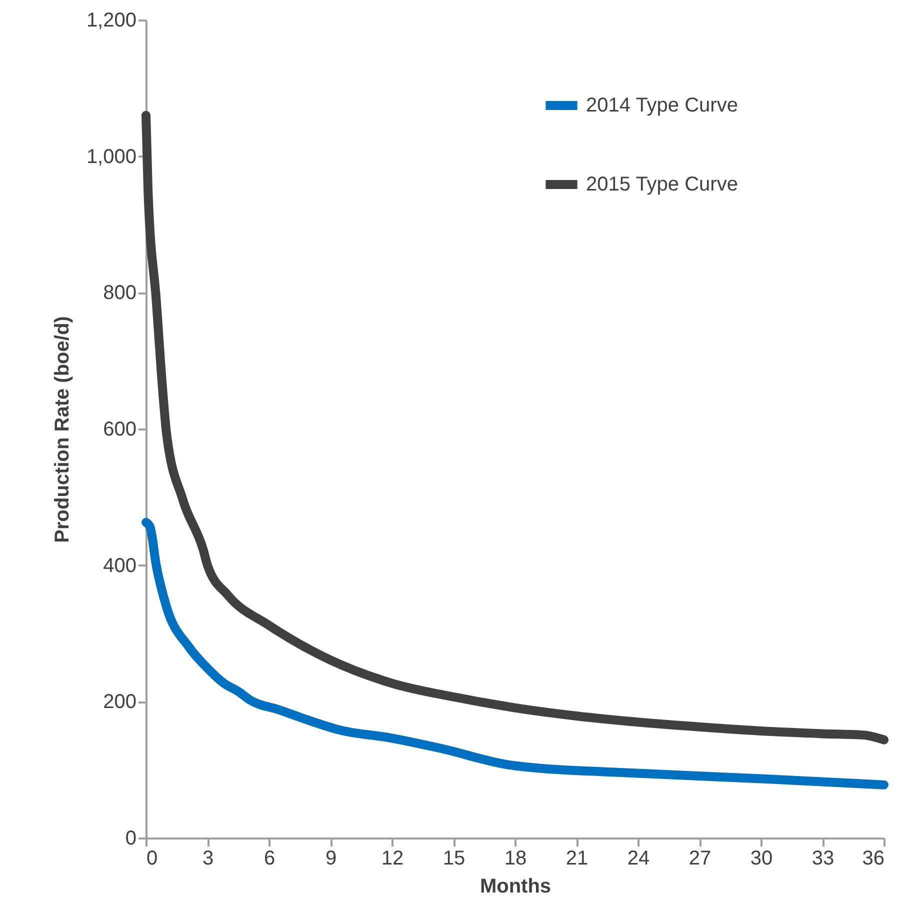 This screenshot has width=902, height=918. I want to click on x-tick-label: 3, so click(208, 859).